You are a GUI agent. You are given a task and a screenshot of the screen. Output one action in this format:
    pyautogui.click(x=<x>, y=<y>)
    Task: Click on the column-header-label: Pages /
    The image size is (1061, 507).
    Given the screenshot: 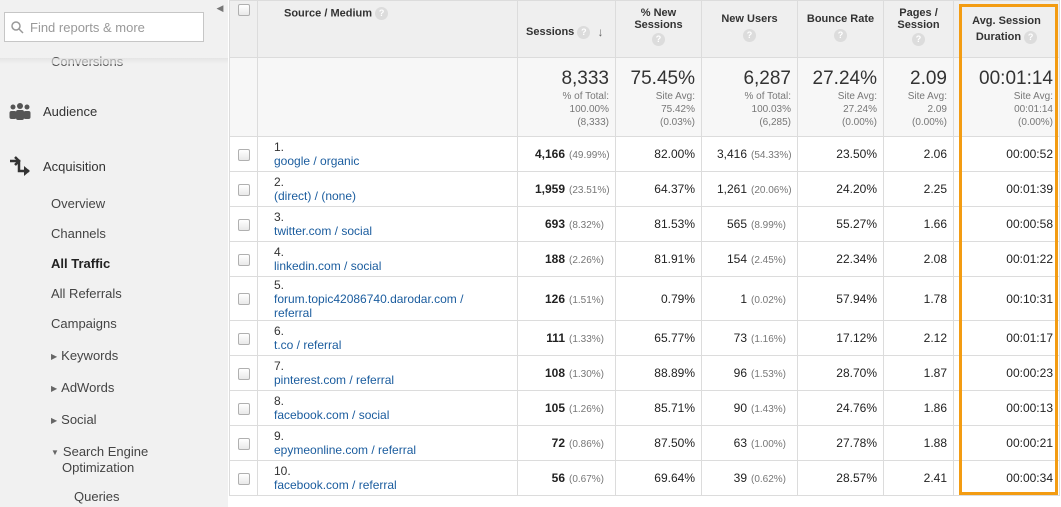 What is the action you would take?
    pyautogui.click(x=918, y=13)
    